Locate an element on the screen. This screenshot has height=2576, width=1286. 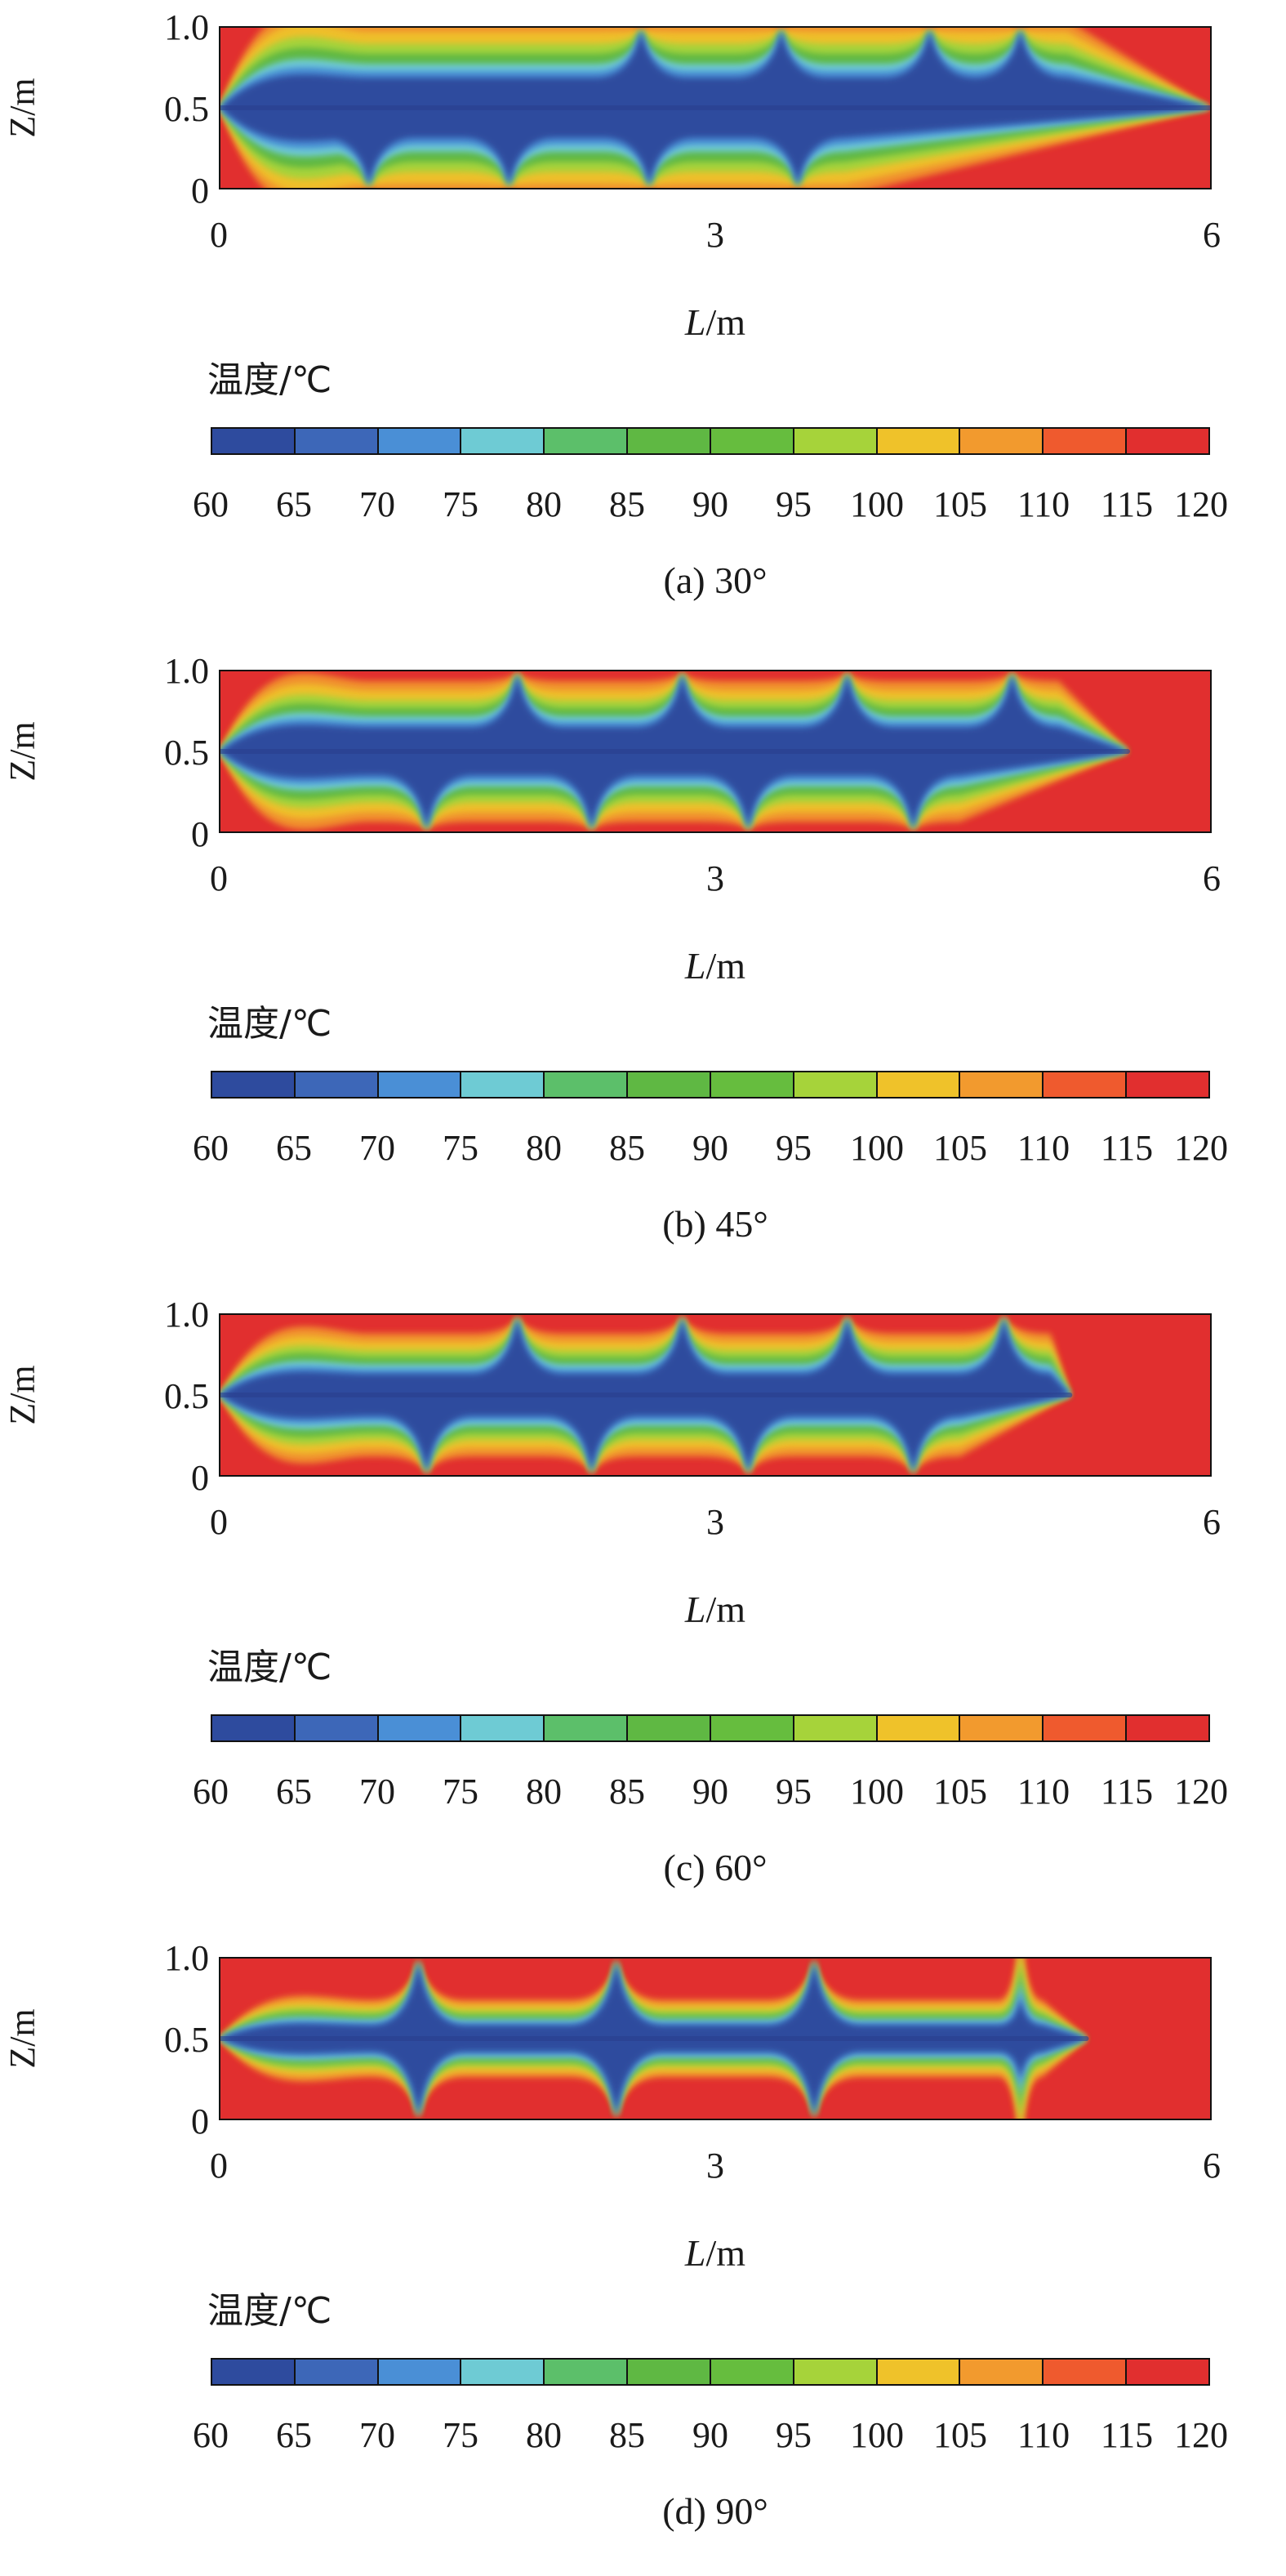
y-axis-label: Z/m is located at coordinates (22, 751).